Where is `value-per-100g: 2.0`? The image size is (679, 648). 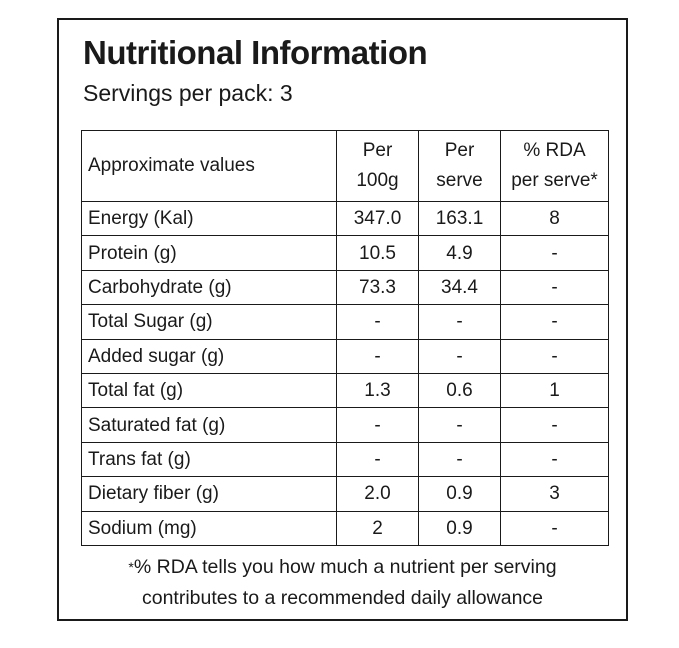
value-per-100g: 2.0 is located at coordinates (377, 494).